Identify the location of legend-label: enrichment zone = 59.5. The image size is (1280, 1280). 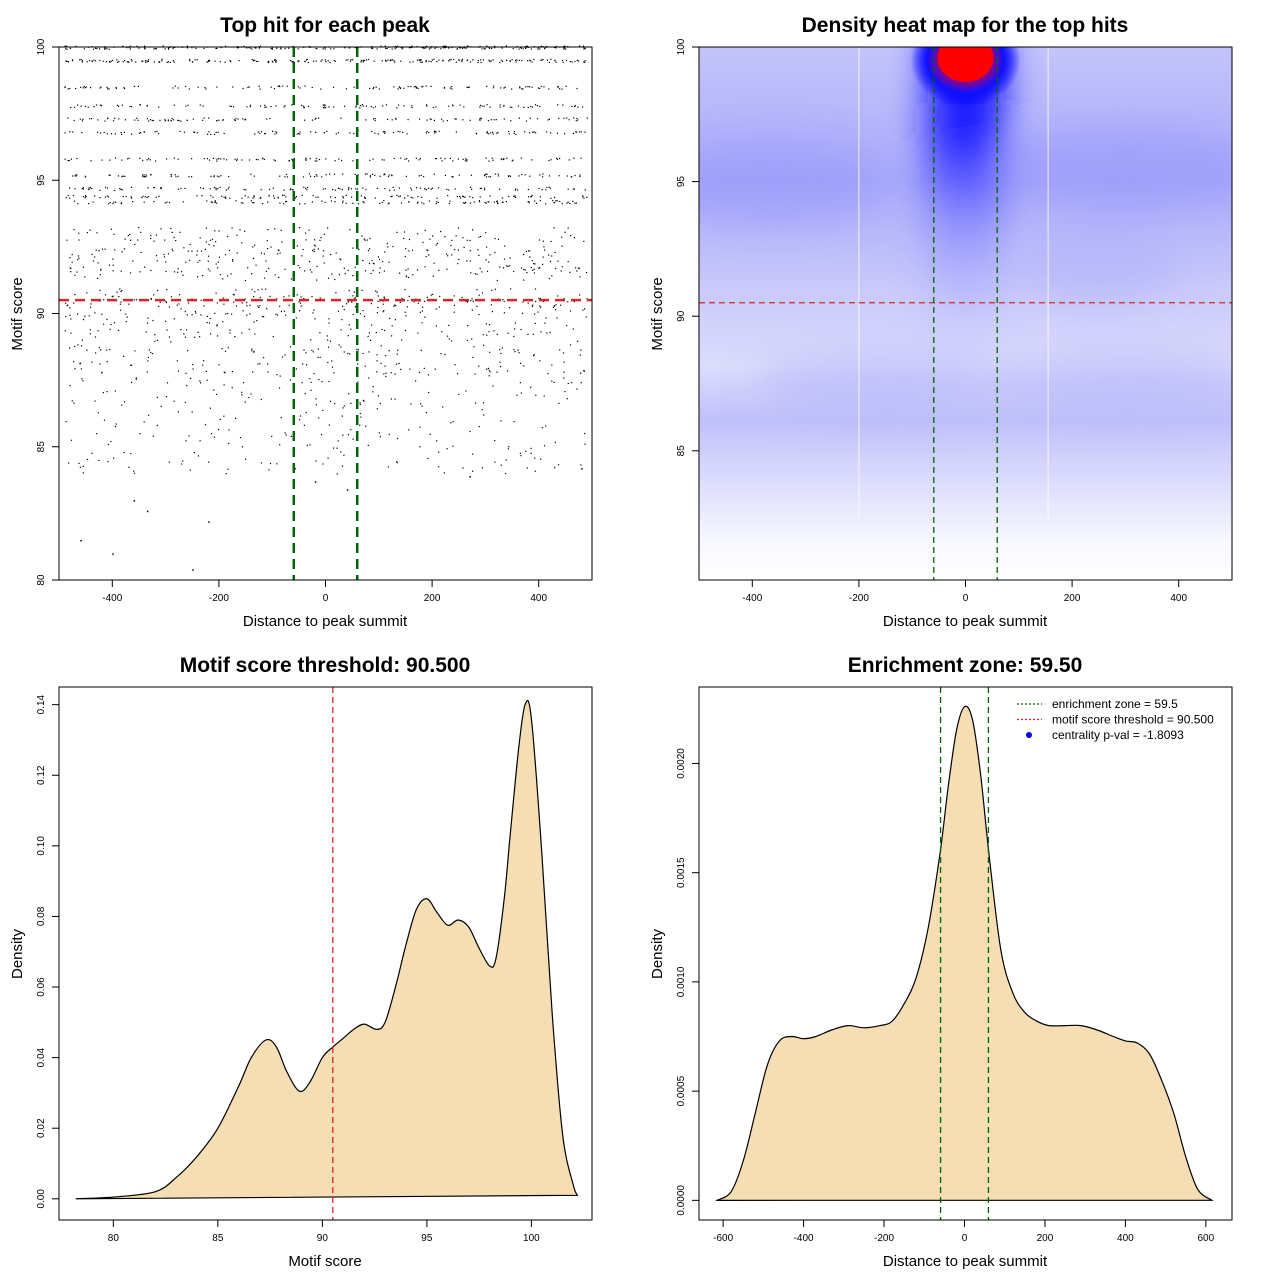
(1115, 704).